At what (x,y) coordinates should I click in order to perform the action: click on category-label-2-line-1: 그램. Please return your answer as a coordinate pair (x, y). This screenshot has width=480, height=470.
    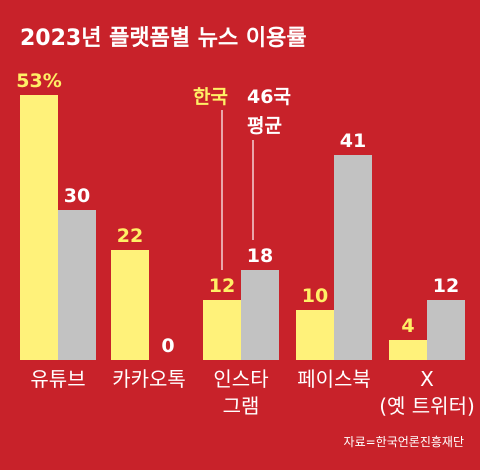
    Looking at the image, I should click on (241, 406).